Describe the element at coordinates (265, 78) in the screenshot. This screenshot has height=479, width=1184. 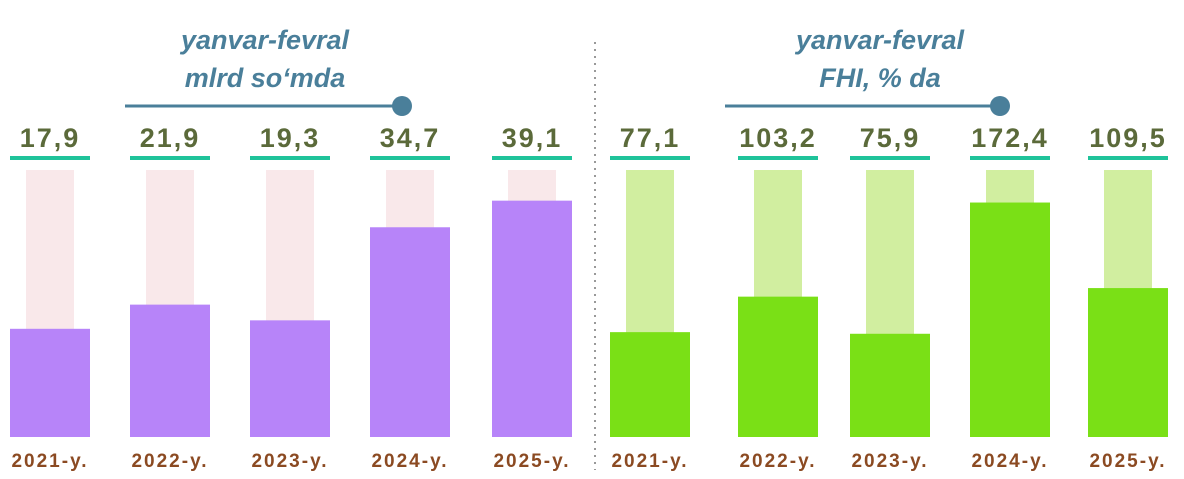
I see `chart-subtitle: mlrd so‘mda` at that location.